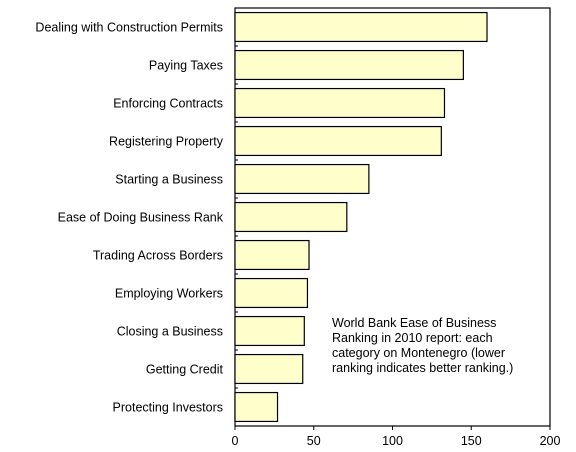  I want to click on y-axis-ticks, so click(236, 217).